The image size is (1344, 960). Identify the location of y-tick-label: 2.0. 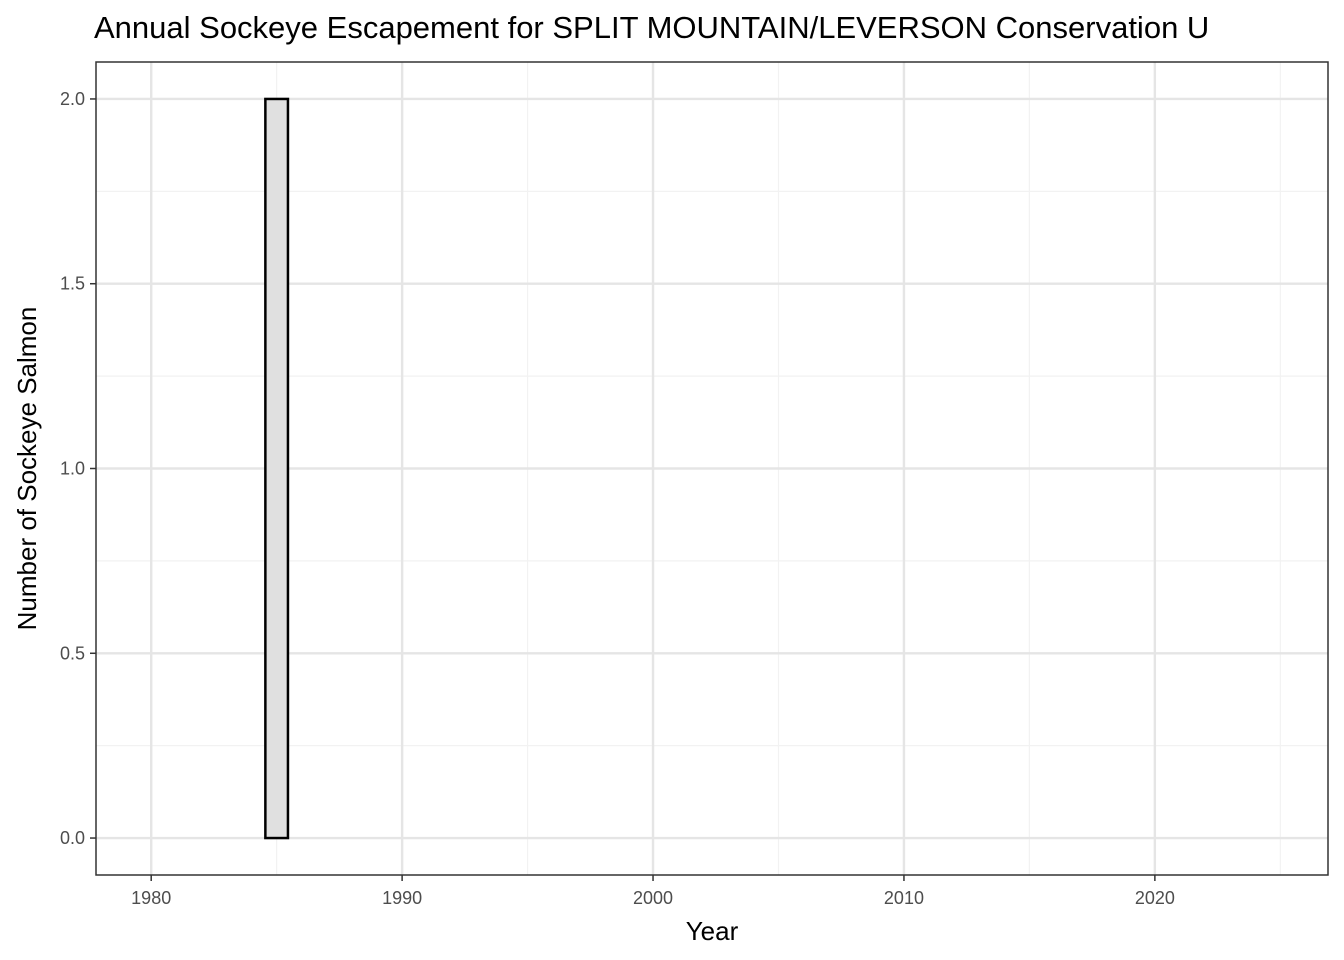
(72, 99).